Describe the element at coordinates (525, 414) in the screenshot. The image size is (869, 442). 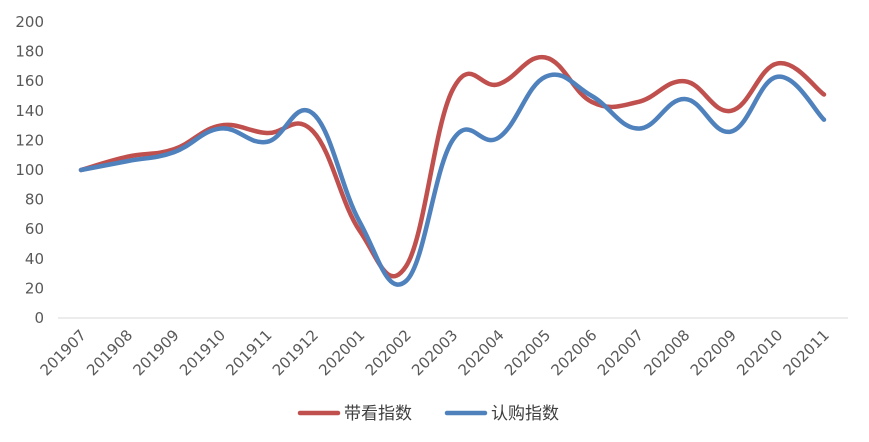
I see `legend-label-2: 认购指数` at that location.